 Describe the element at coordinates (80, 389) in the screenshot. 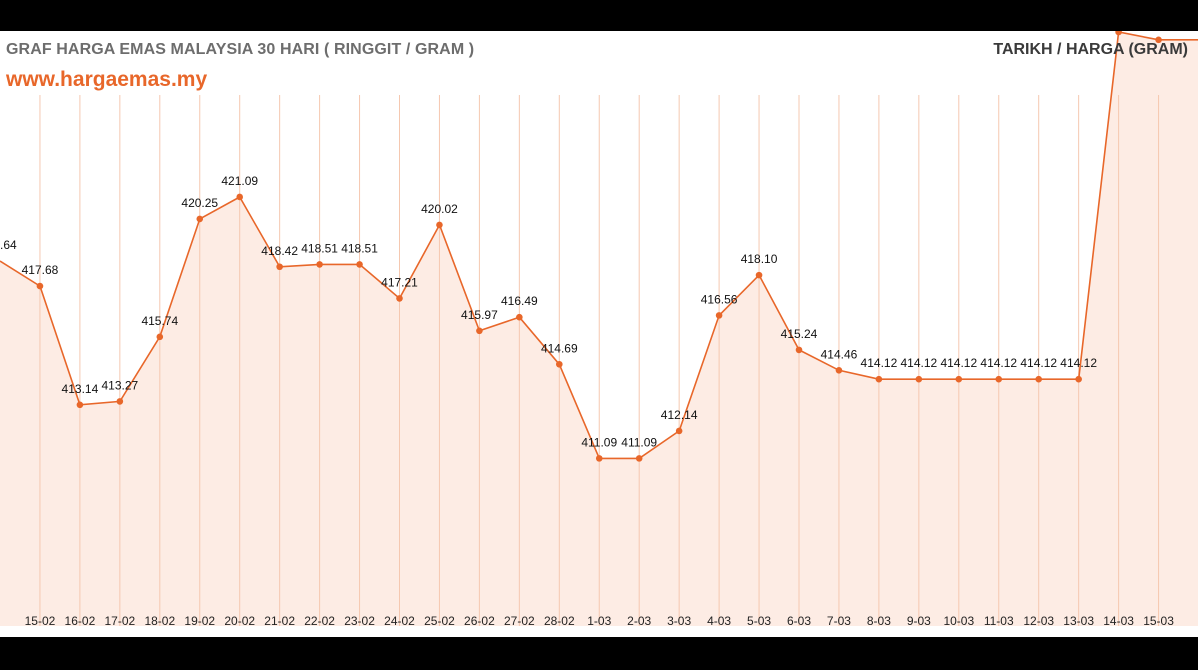

I see `data-label: 413.14` at that location.